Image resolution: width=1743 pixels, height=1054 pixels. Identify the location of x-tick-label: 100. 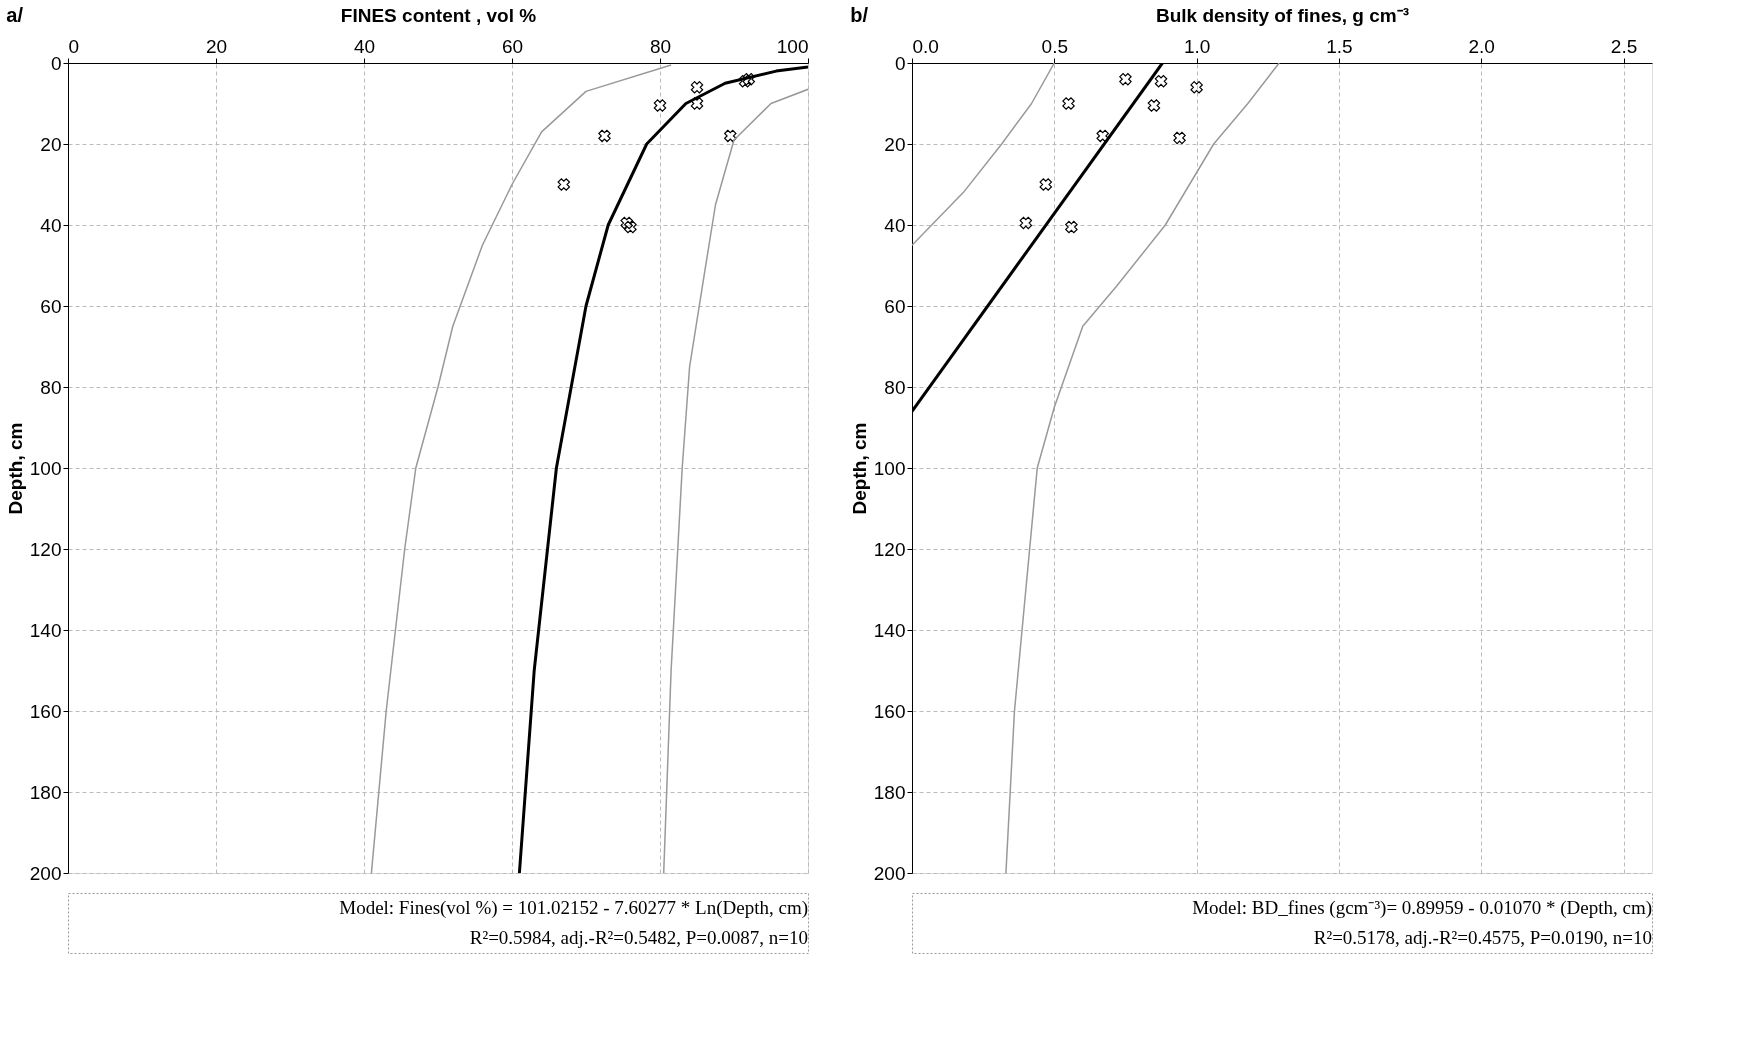
(792, 46).